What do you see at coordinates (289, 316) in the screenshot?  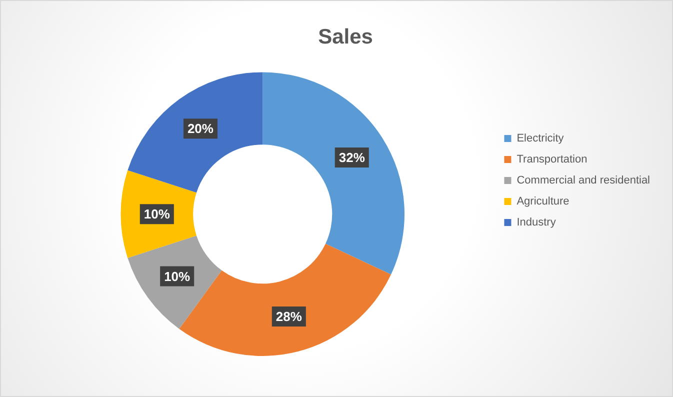 I see `data-label: 28%` at bounding box center [289, 316].